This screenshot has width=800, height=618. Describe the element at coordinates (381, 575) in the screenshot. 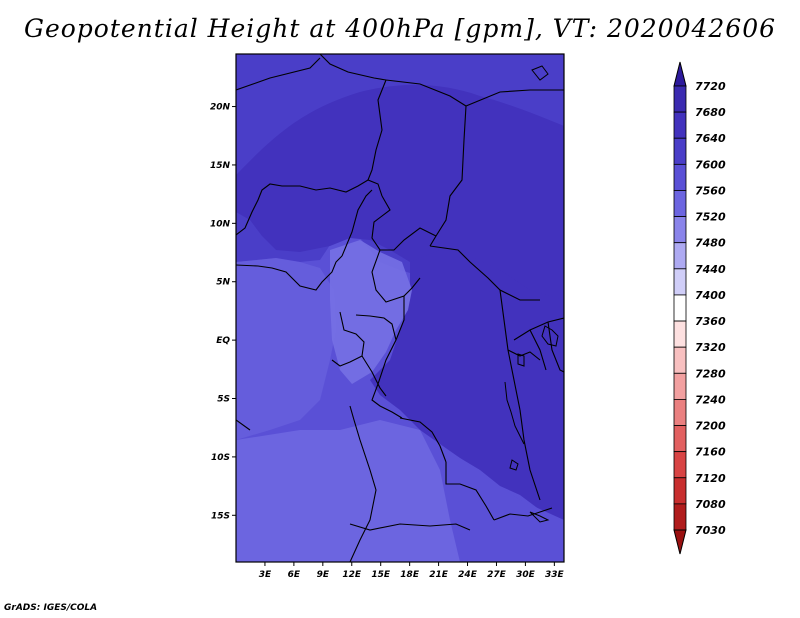

I see `lon-tick-label: 15E` at that location.